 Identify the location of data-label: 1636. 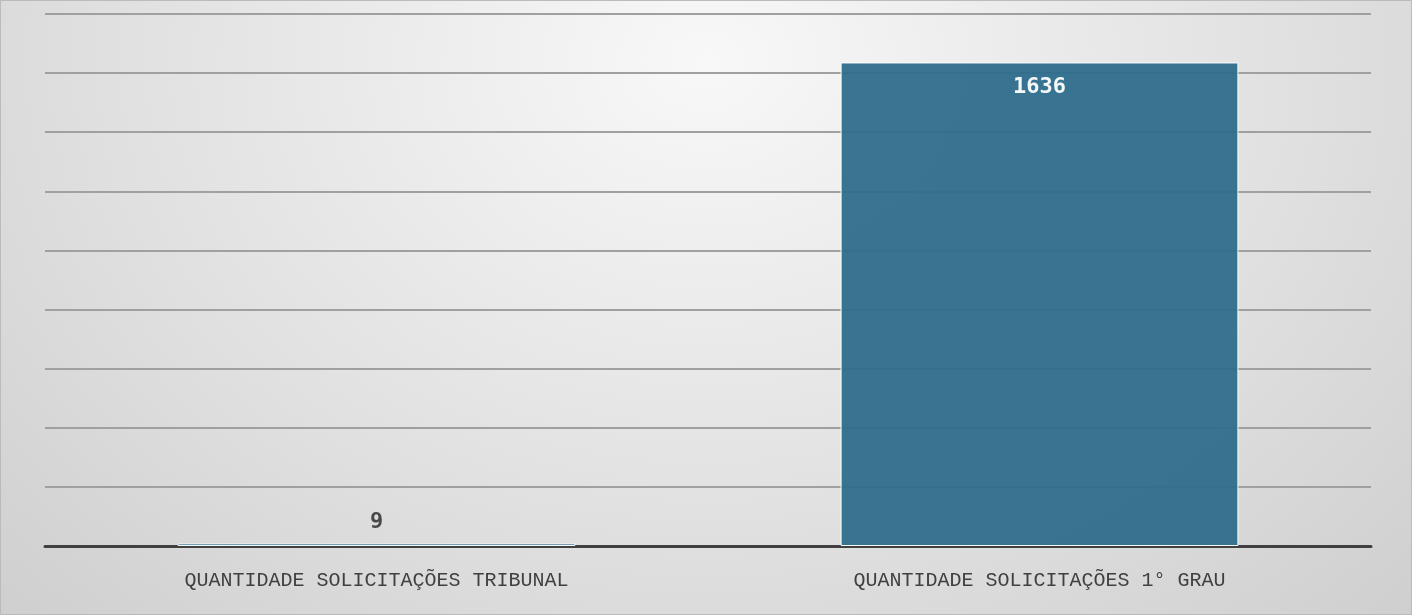
(1039, 85).